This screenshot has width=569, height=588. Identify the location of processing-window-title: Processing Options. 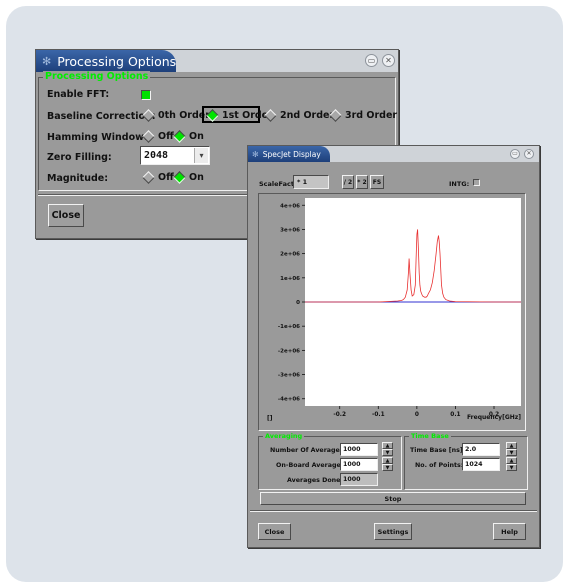
(117, 61).